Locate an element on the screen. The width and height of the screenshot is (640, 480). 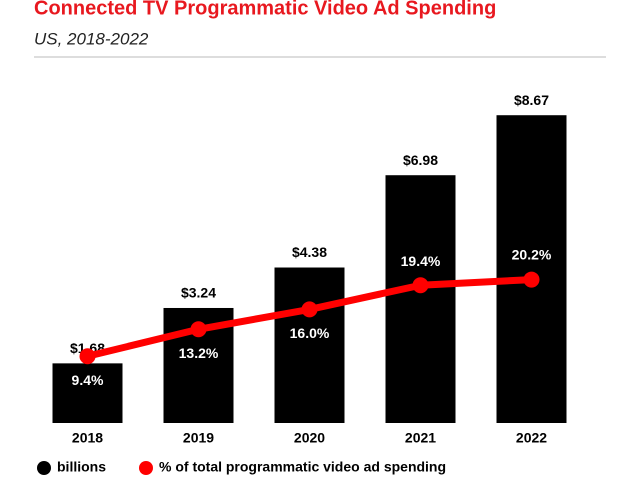
x-tick-label: 2019 is located at coordinates (198, 438).